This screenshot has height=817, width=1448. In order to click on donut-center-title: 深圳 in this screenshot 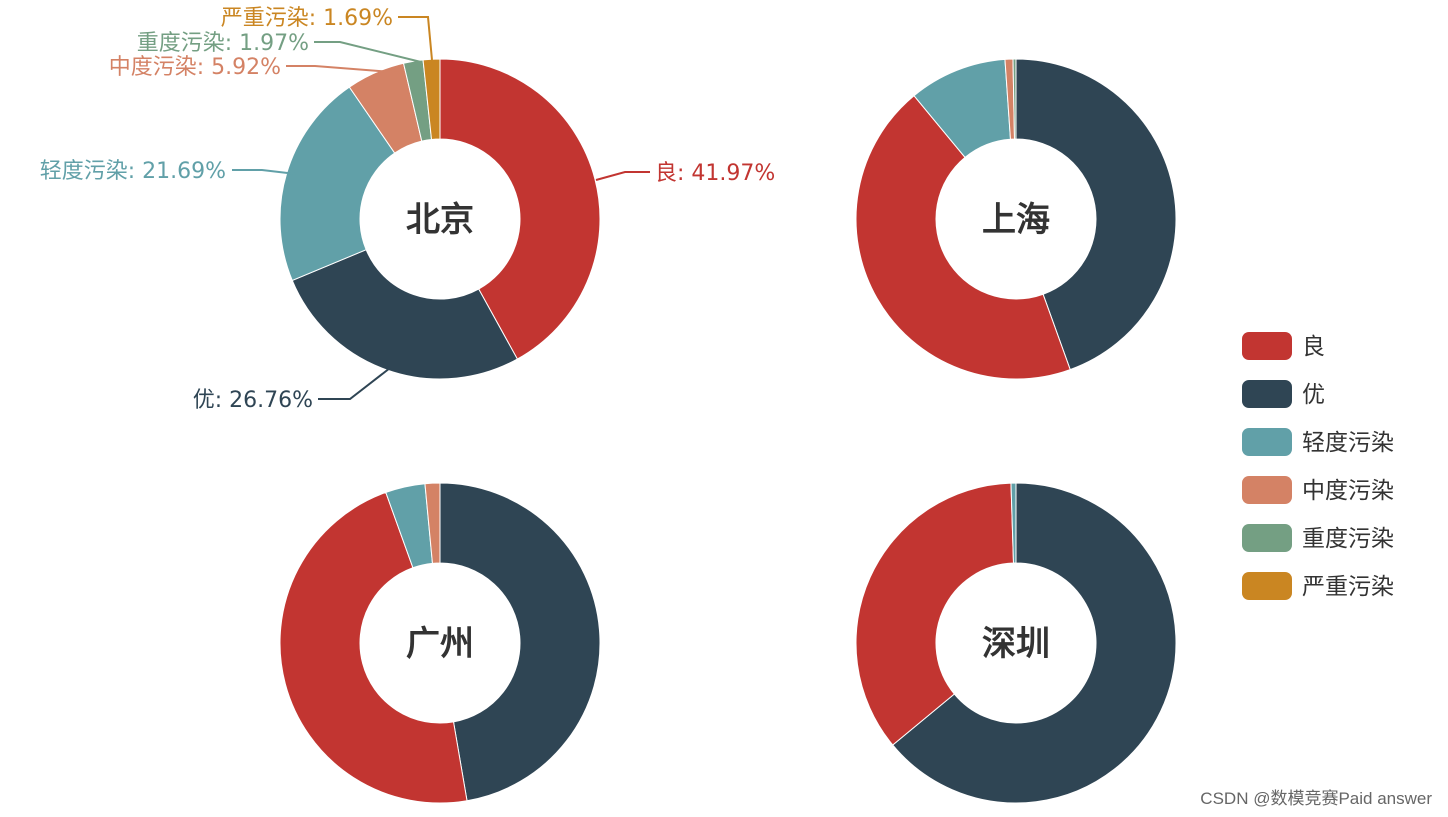, I will do `click(1016, 644)`.